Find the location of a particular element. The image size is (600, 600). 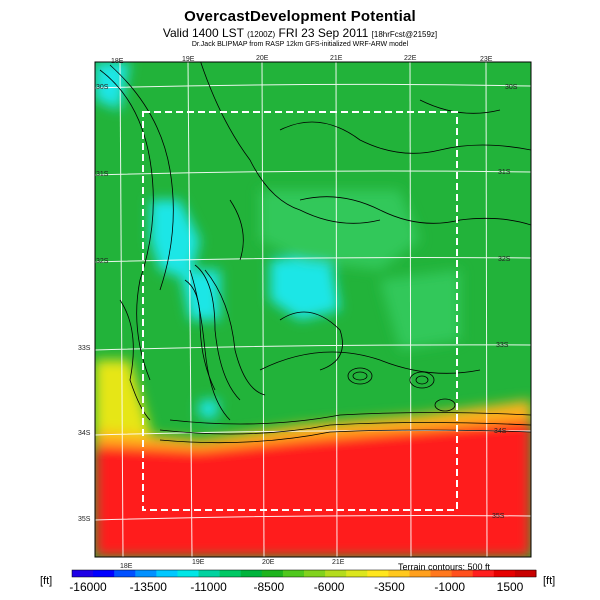

colorbar-outline is located at coordinates (304, 573).